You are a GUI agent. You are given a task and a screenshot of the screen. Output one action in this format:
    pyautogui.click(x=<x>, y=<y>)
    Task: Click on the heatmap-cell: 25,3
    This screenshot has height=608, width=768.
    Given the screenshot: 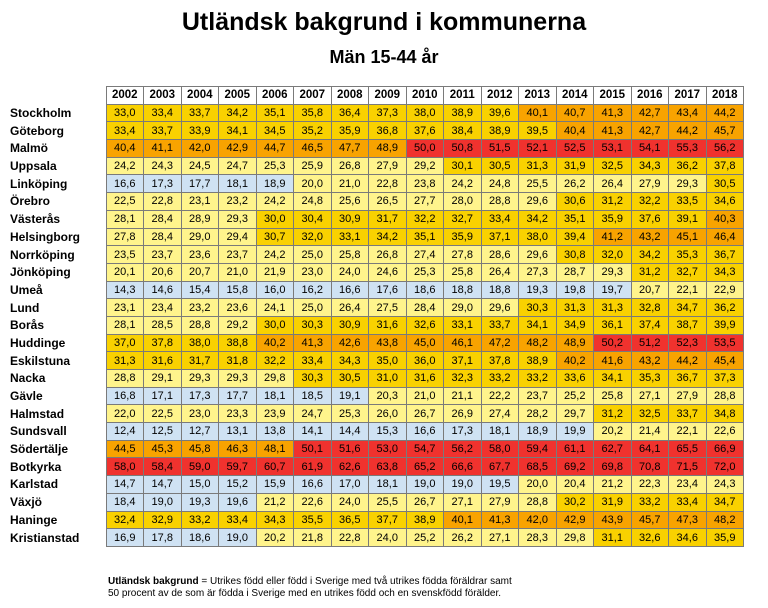 What is the action you would take?
    pyautogui.click(x=349, y=414)
    